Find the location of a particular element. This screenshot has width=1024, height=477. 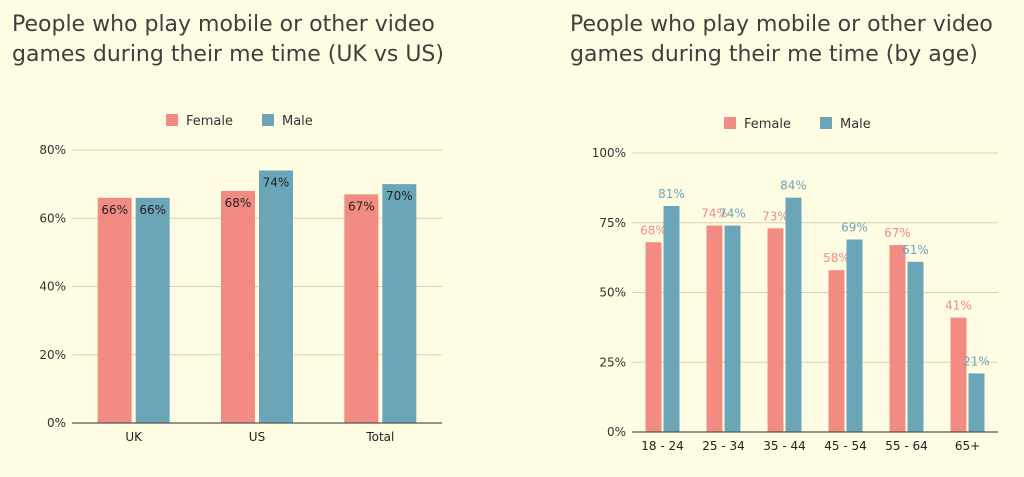

data-label: 21% is located at coordinates (976, 361).